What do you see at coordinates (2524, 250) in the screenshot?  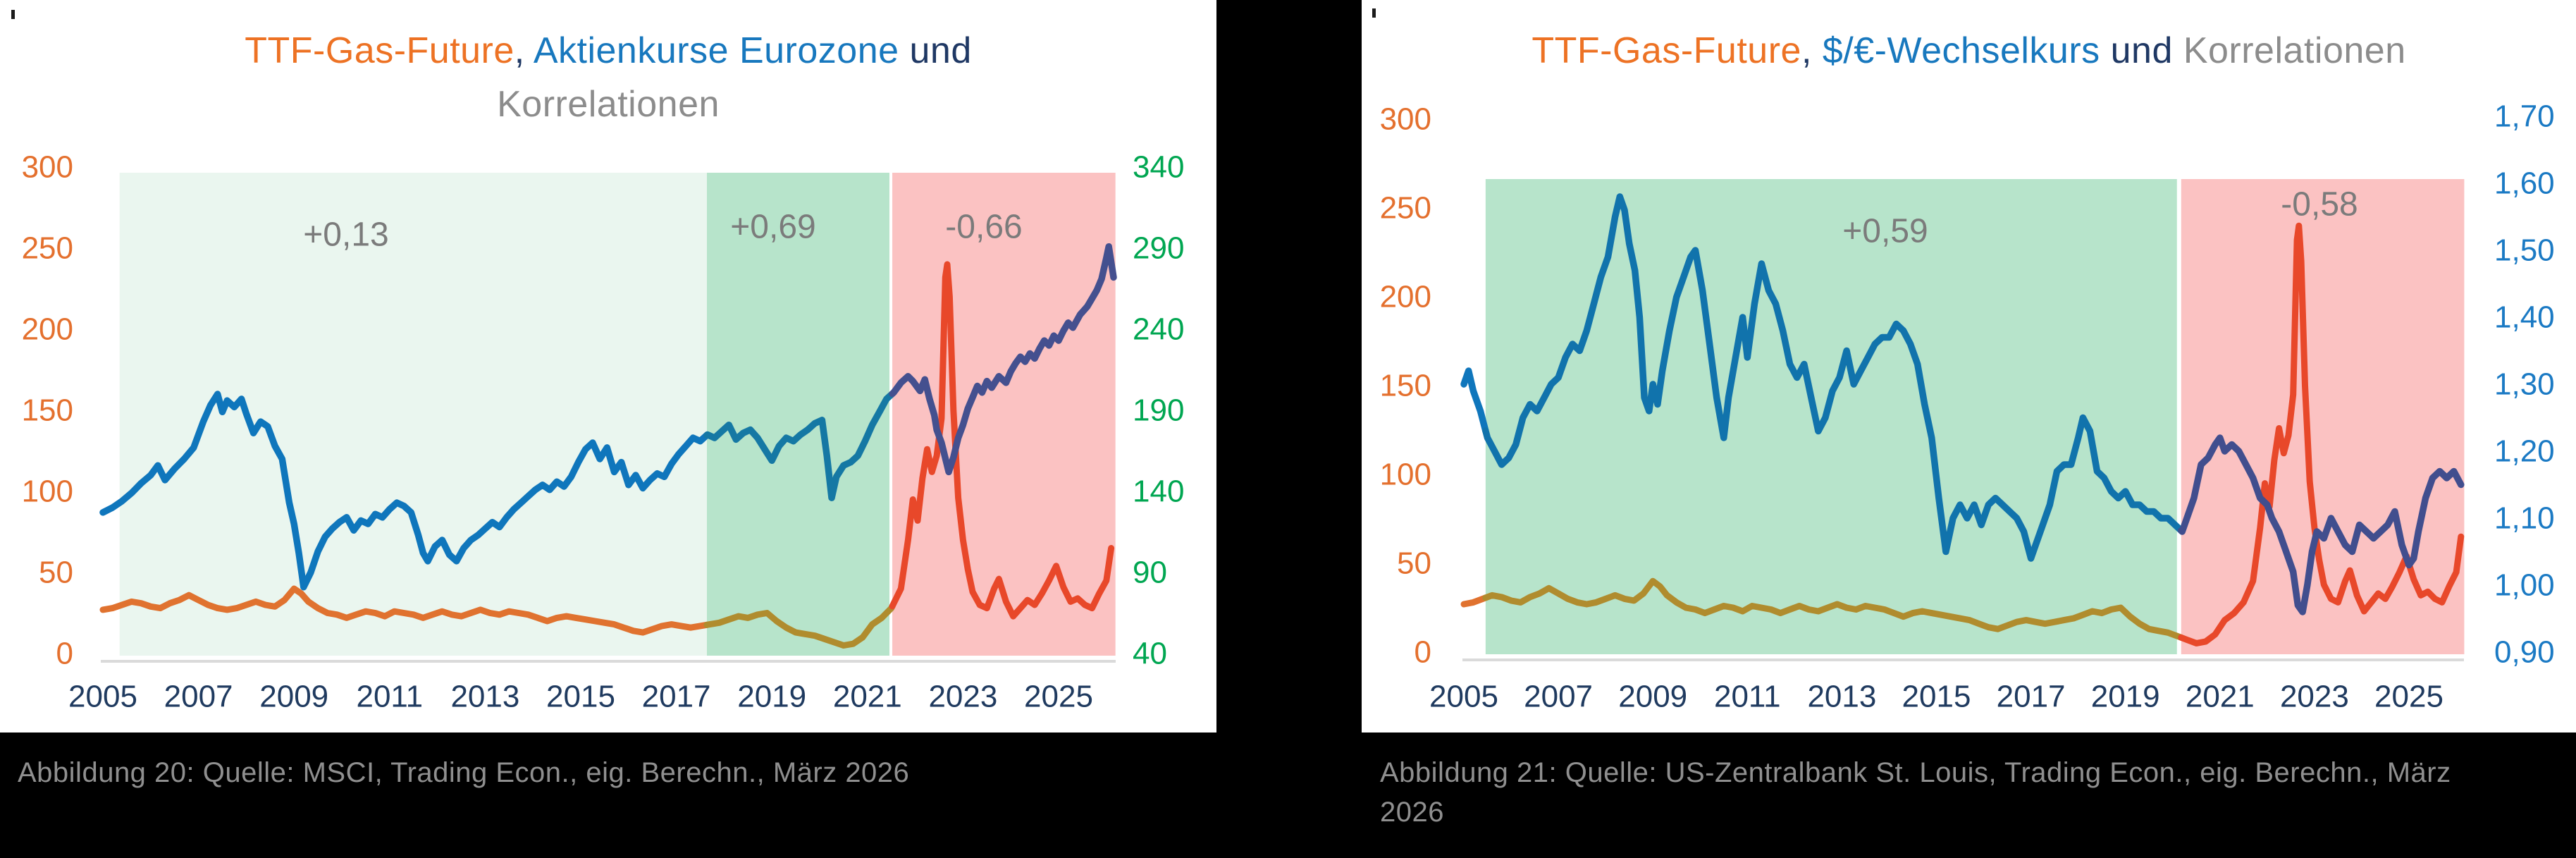 I see `right-axis-tick-label: 1,50` at bounding box center [2524, 250].